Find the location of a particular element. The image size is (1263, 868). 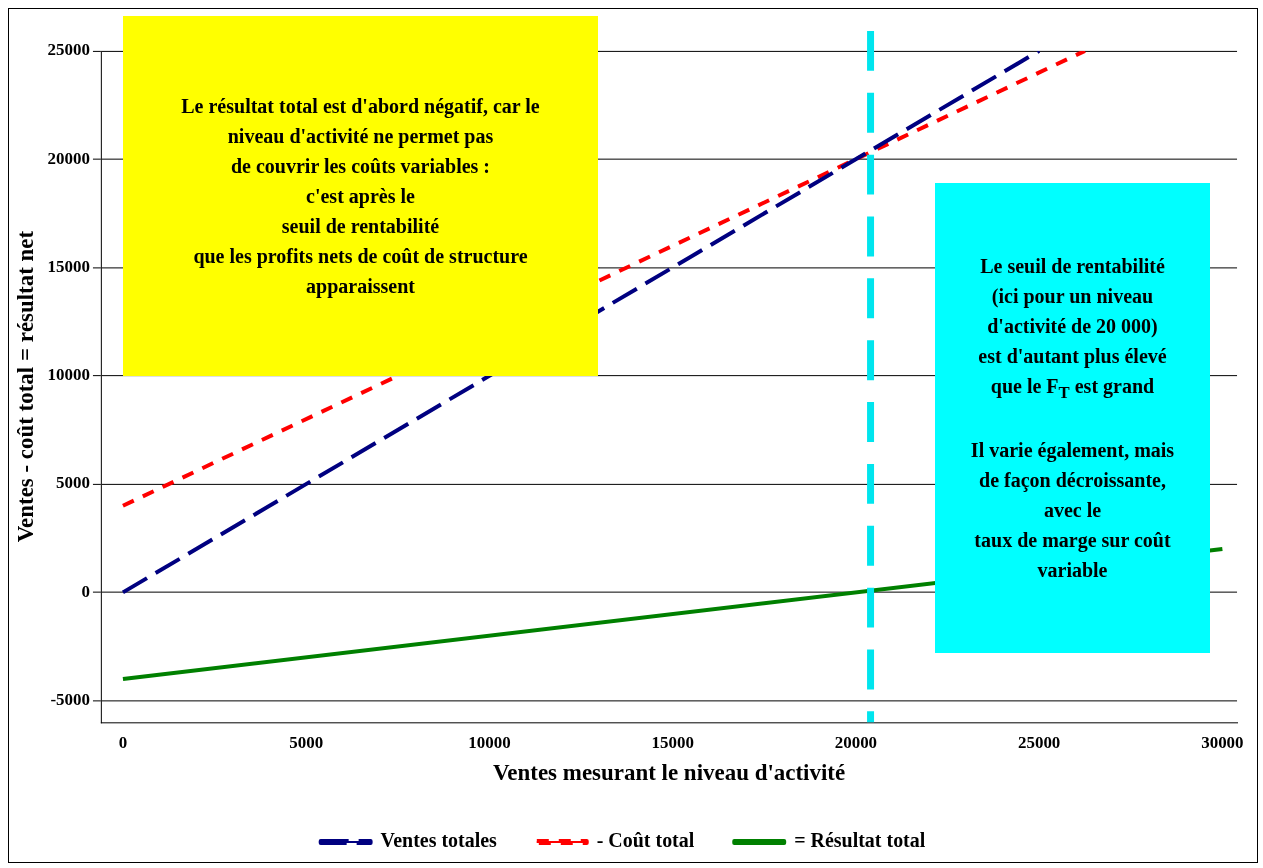

y-tick-label: 10000 is located at coordinates (68, 375).